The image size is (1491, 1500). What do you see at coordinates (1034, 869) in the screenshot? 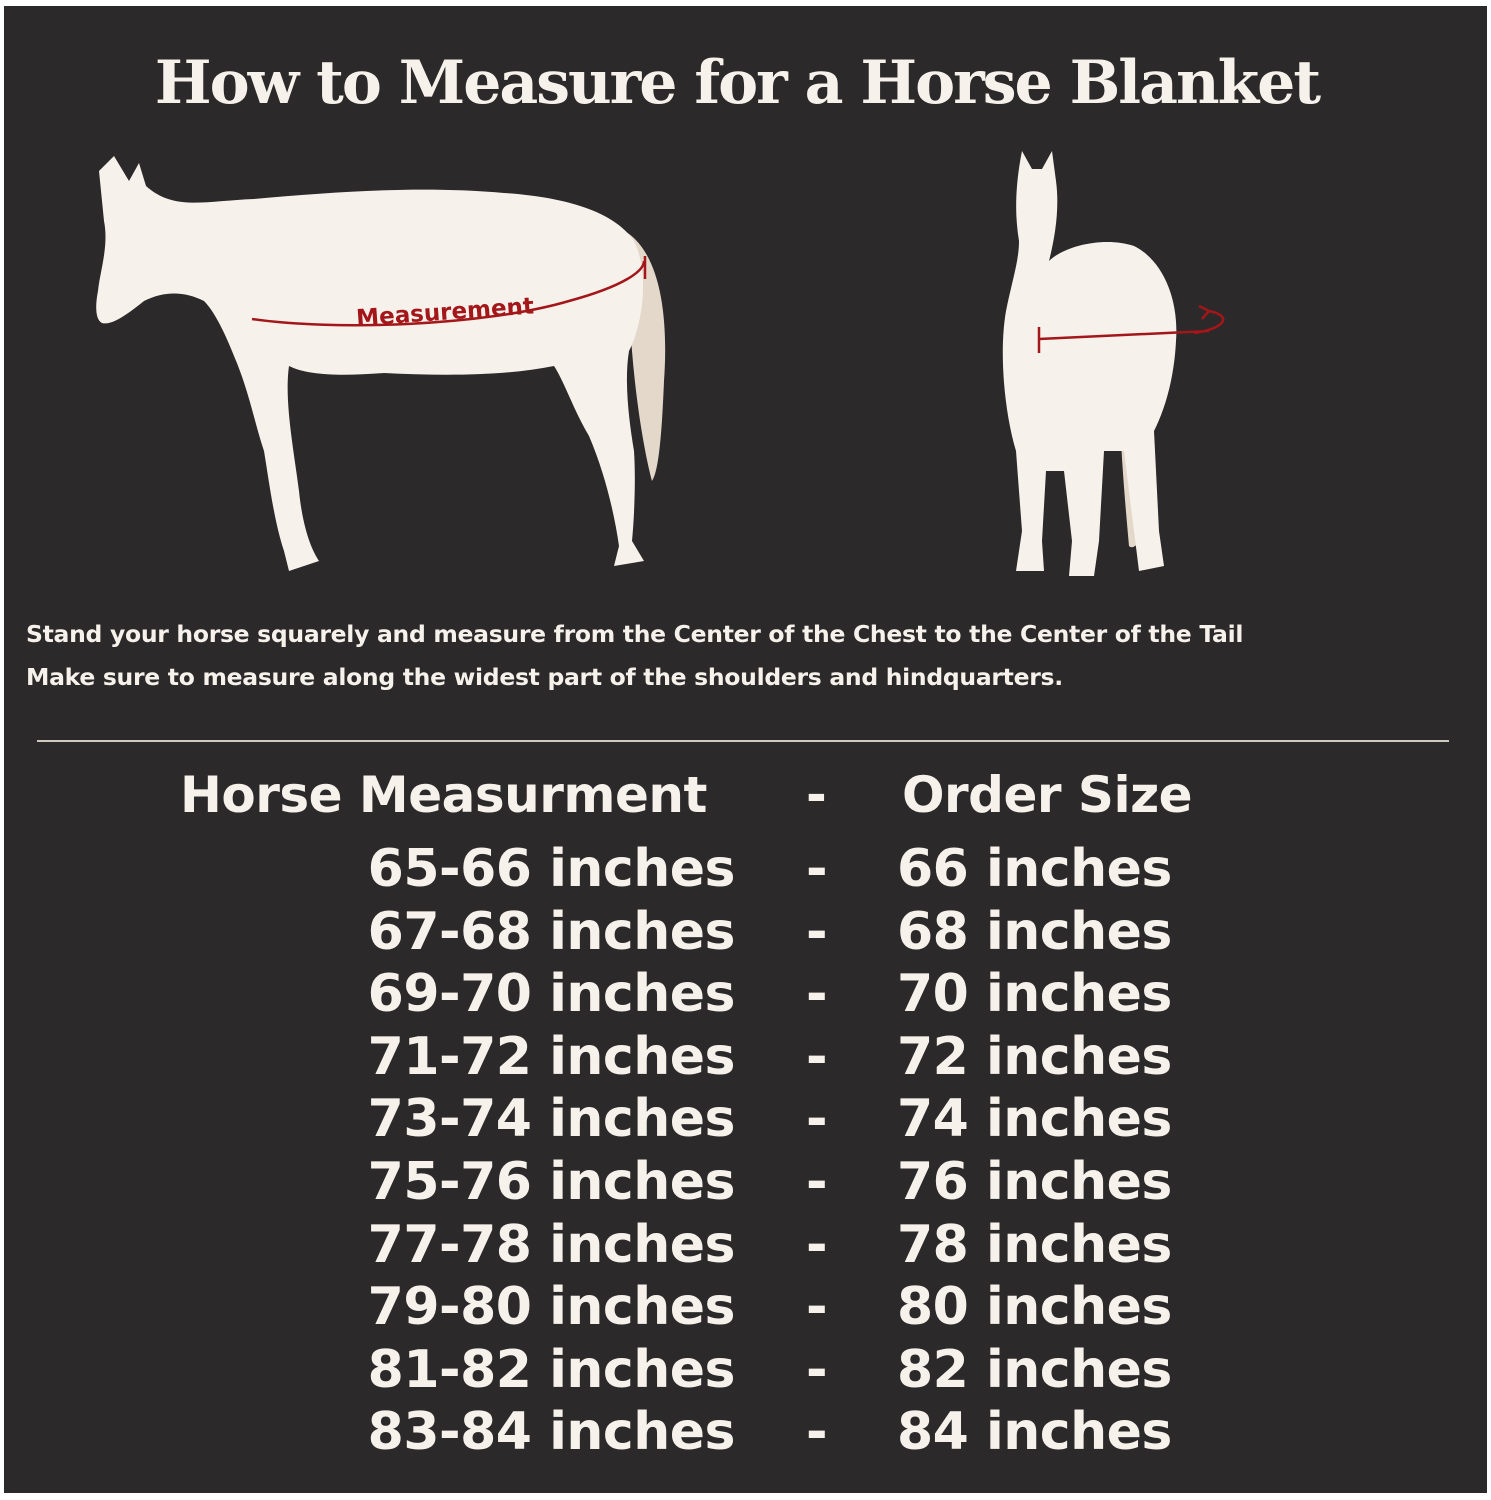
I see `order-size-cell: 66 inches` at bounding box center [1034, 869].